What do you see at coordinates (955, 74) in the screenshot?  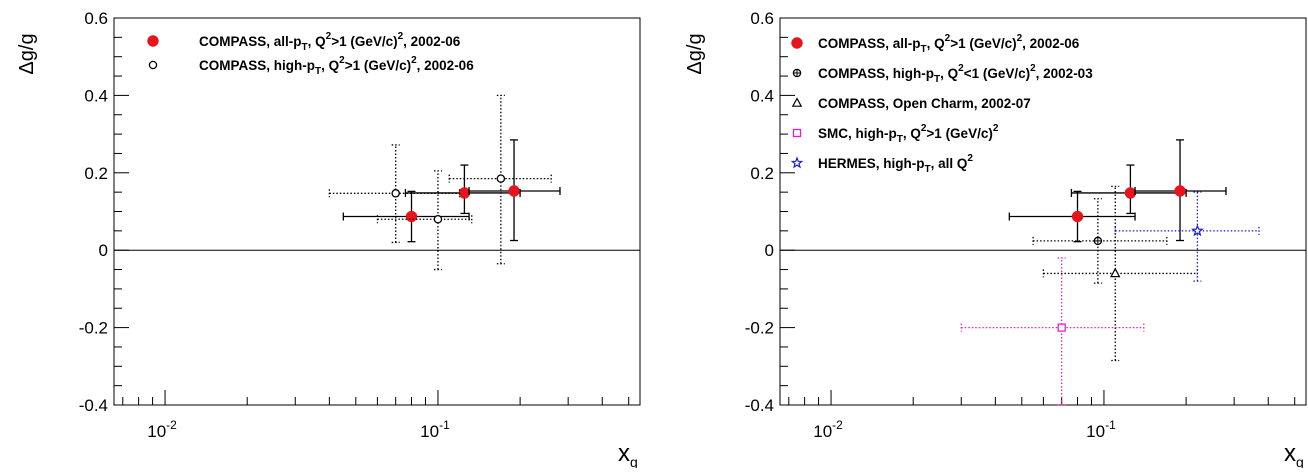 I see `legend-label: COMPASS, high-pT, Q2<1 (GeV/c)2, 2002-03` at bounding box center [955, 74].